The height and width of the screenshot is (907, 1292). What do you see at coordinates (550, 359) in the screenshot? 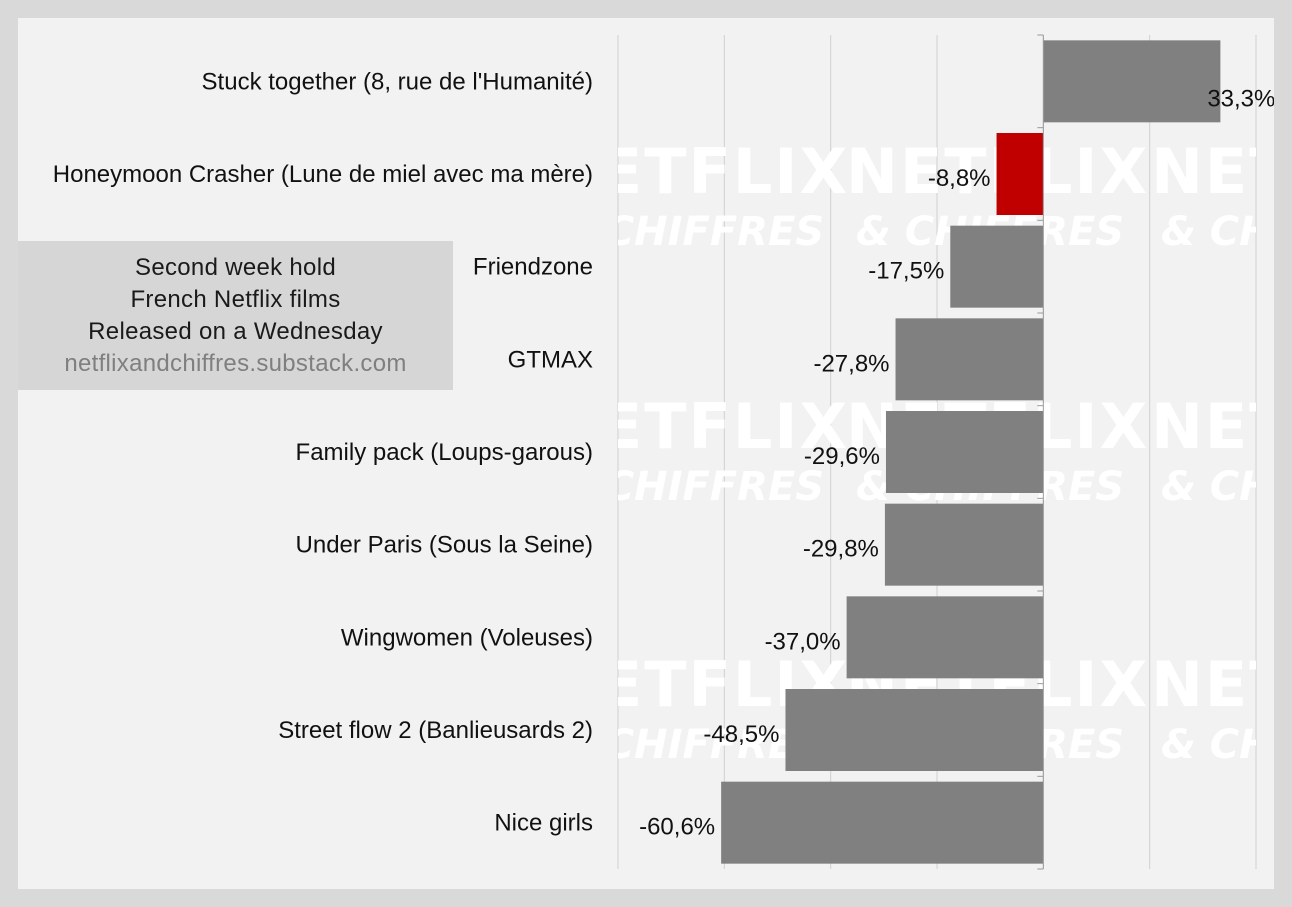
I see `category-label-3: GTMAX` at bounding box center [550, 359].